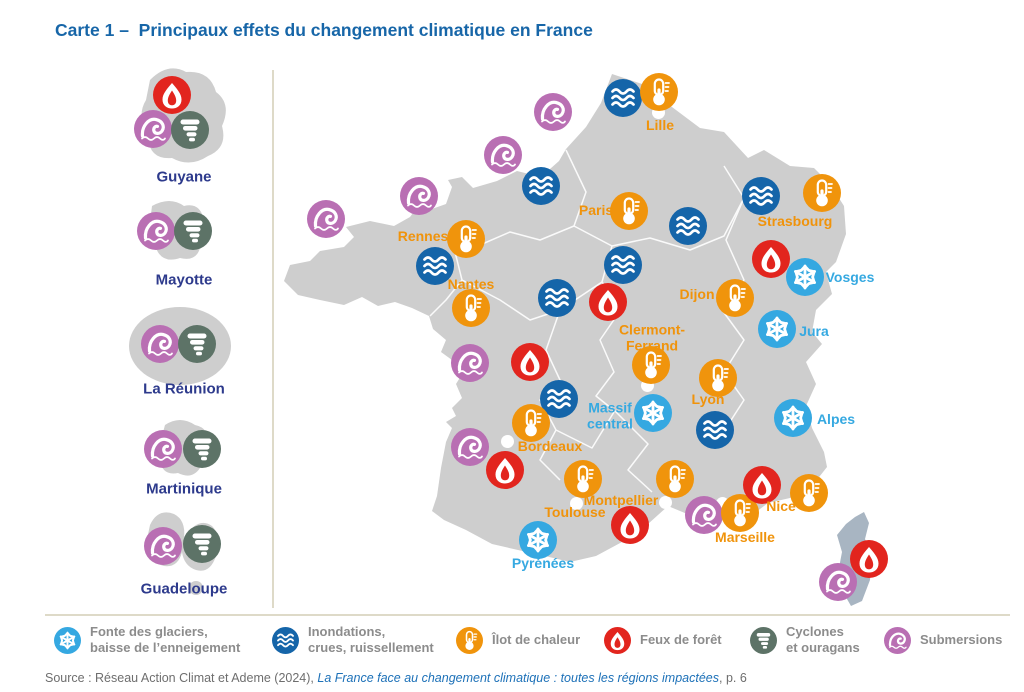  What do you see at coordinates (652, 337) in the screenshot?
I see `city-label-clermont-ferrand: Clermont- Ferrand` at bounding box center [652, 337].